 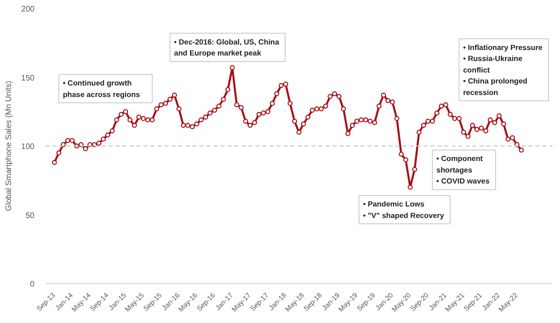 I want to click on y-tick-label: 50, so click(x=31, y=215).